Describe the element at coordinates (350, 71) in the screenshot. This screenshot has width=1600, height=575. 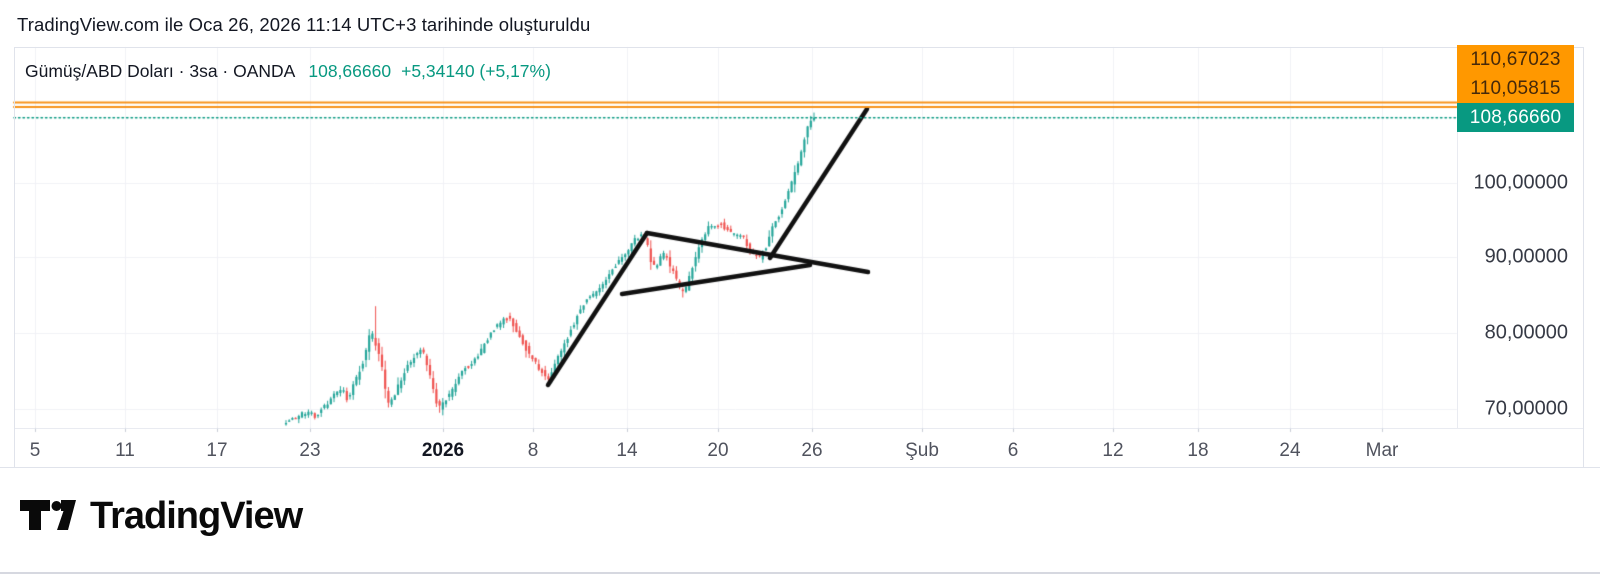
I see `last-price-value: 108,66660` at that location.